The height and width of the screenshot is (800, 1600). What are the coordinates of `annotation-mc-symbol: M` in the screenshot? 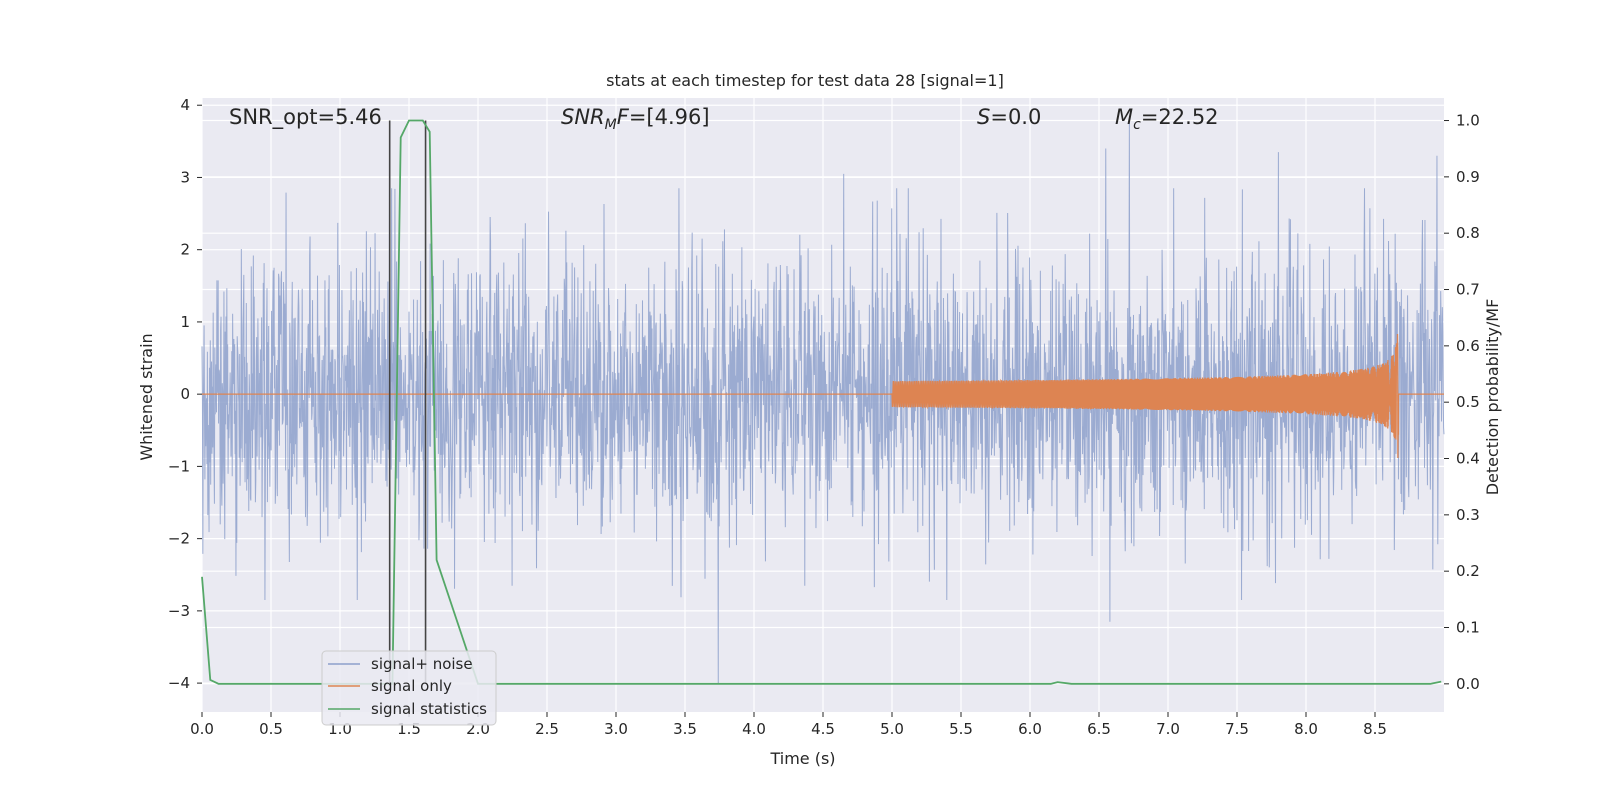 It's located at (1124, 117).